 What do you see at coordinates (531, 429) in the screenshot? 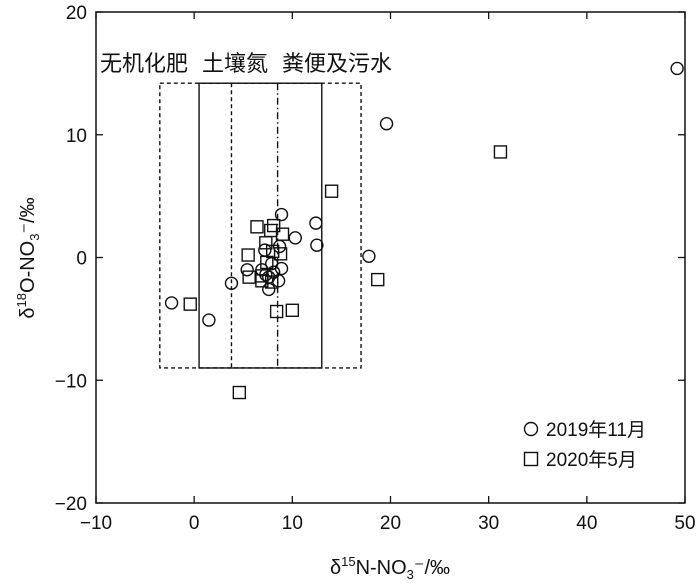
I see `legend-circle-marker` at bounding box center [531, 429].